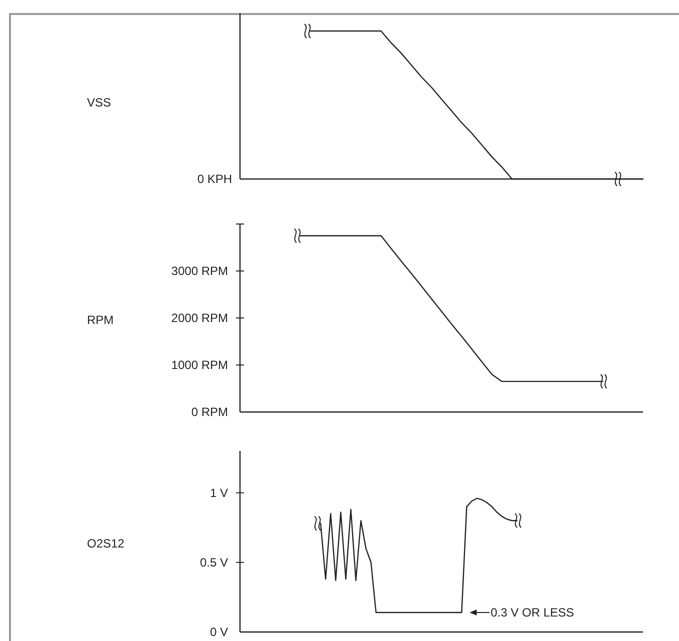  What do you see at coordinates (219, 493) in the screenshot?
I see `y-tick-label: 1 V` at bounding box center [219, 493].